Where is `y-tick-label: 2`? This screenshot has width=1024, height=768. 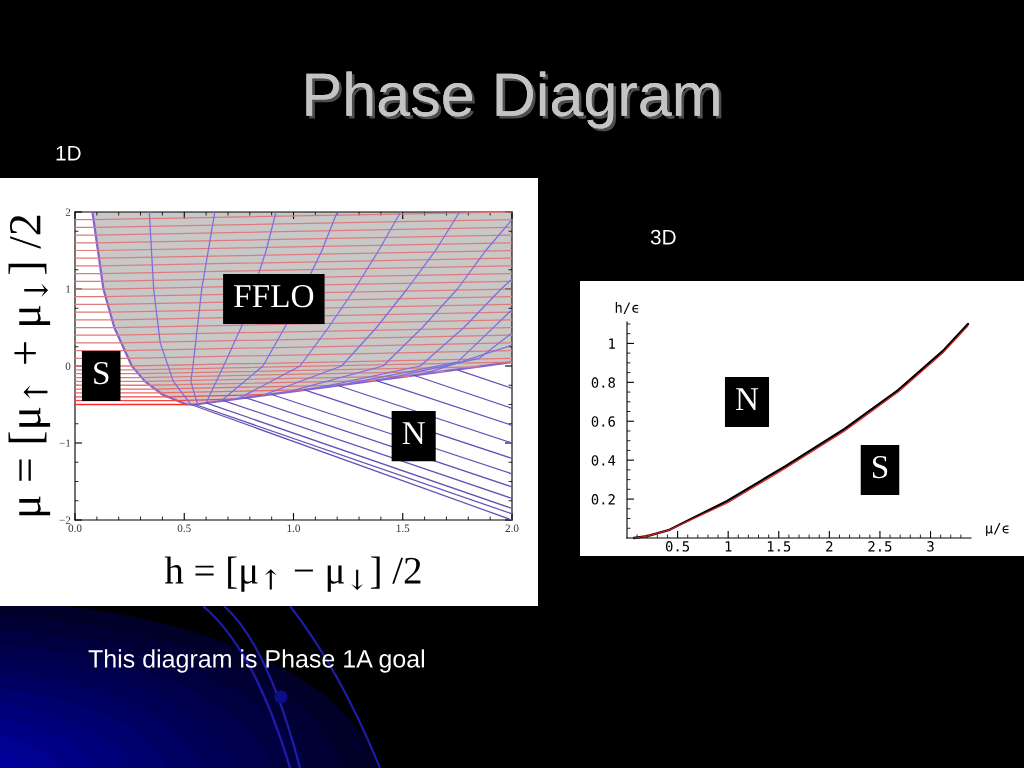 y-tick-label: 2 is located at coordinates (68, 212).